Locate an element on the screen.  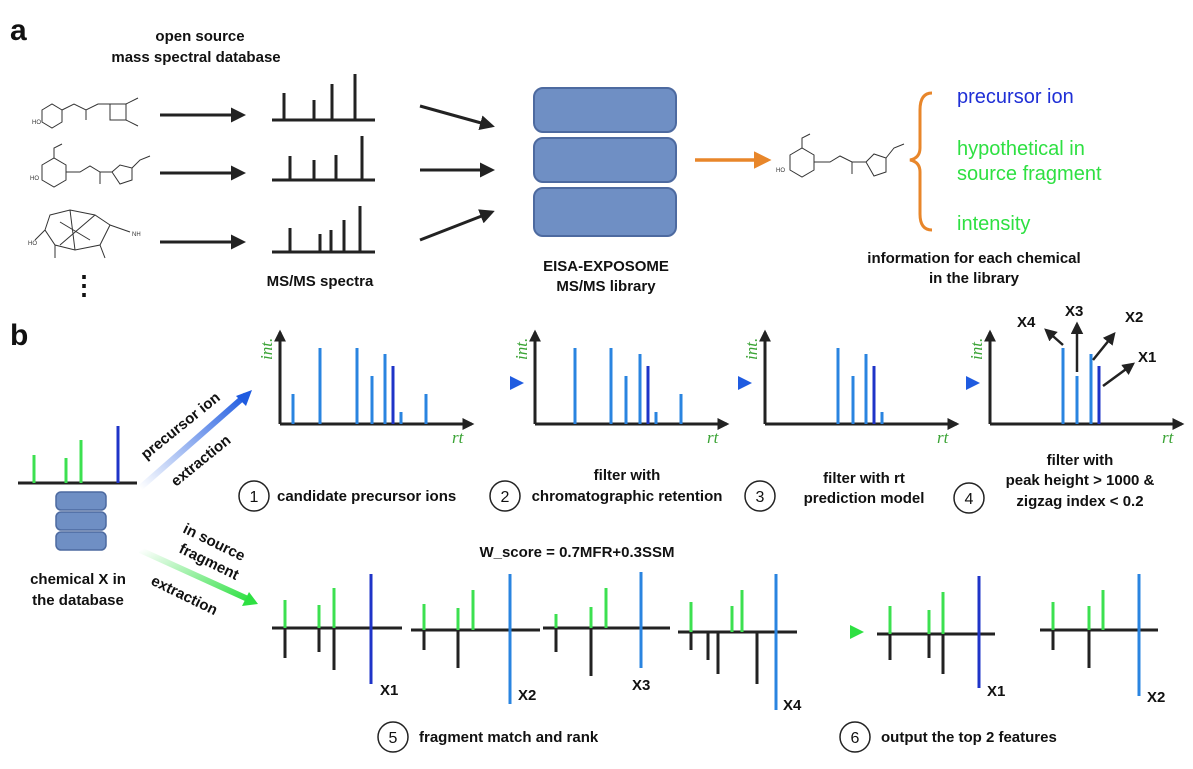
isf-extraction-arrow is located at coordinates (195, 575).